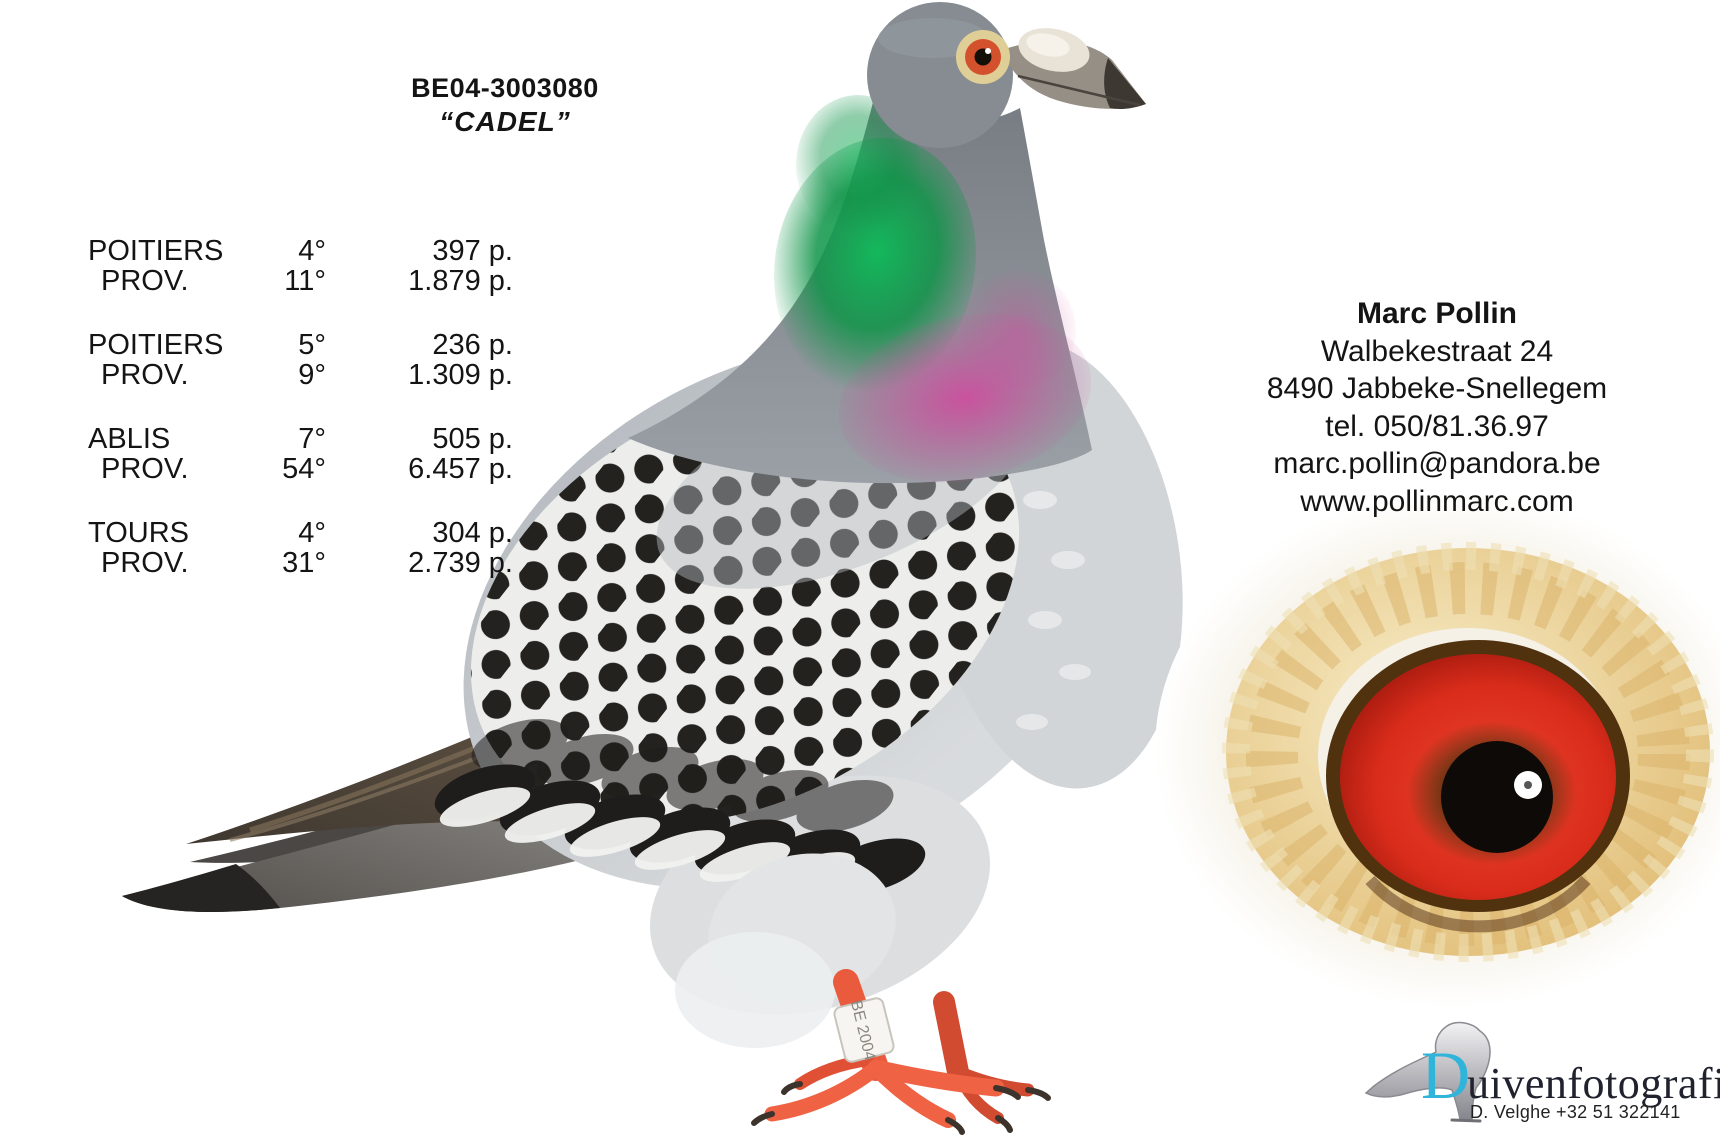 This screenshot has width=1720, height=1146. I want to click on pigeon-legs: BE 2004, so click(863, 994).